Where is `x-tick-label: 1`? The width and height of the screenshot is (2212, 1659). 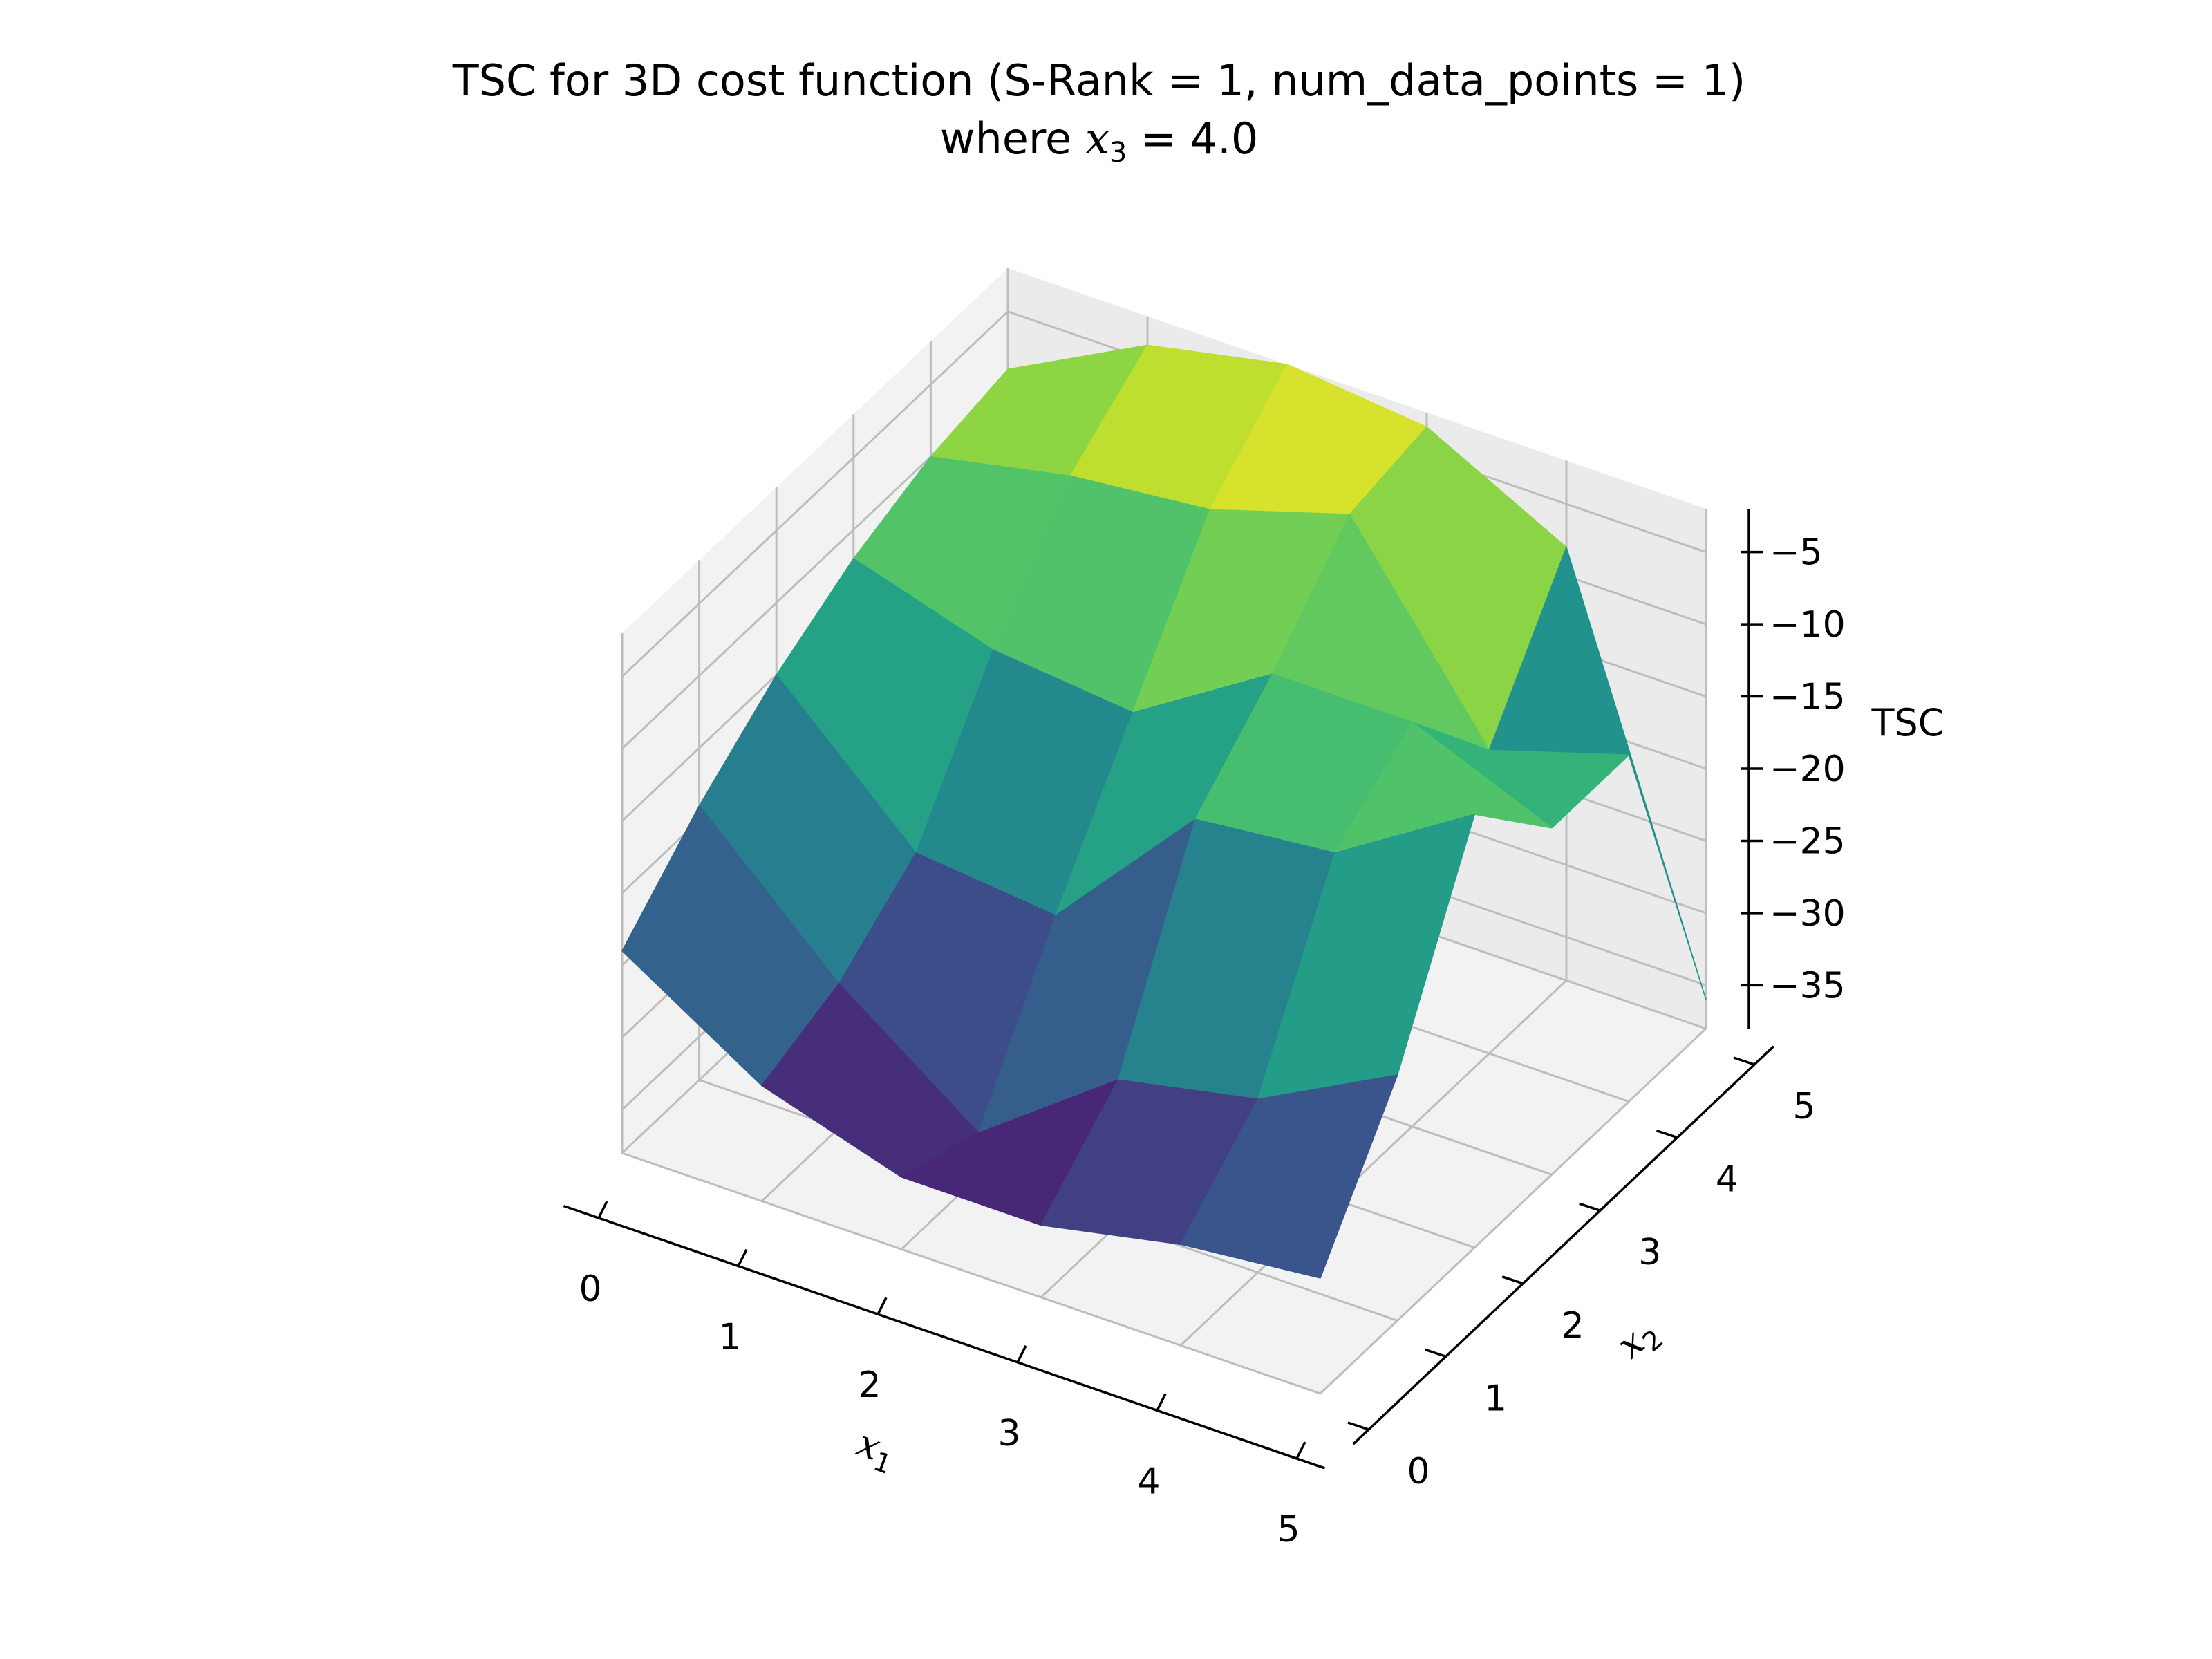 x-tick-label: 1 is located at coordinates (730, 1337).